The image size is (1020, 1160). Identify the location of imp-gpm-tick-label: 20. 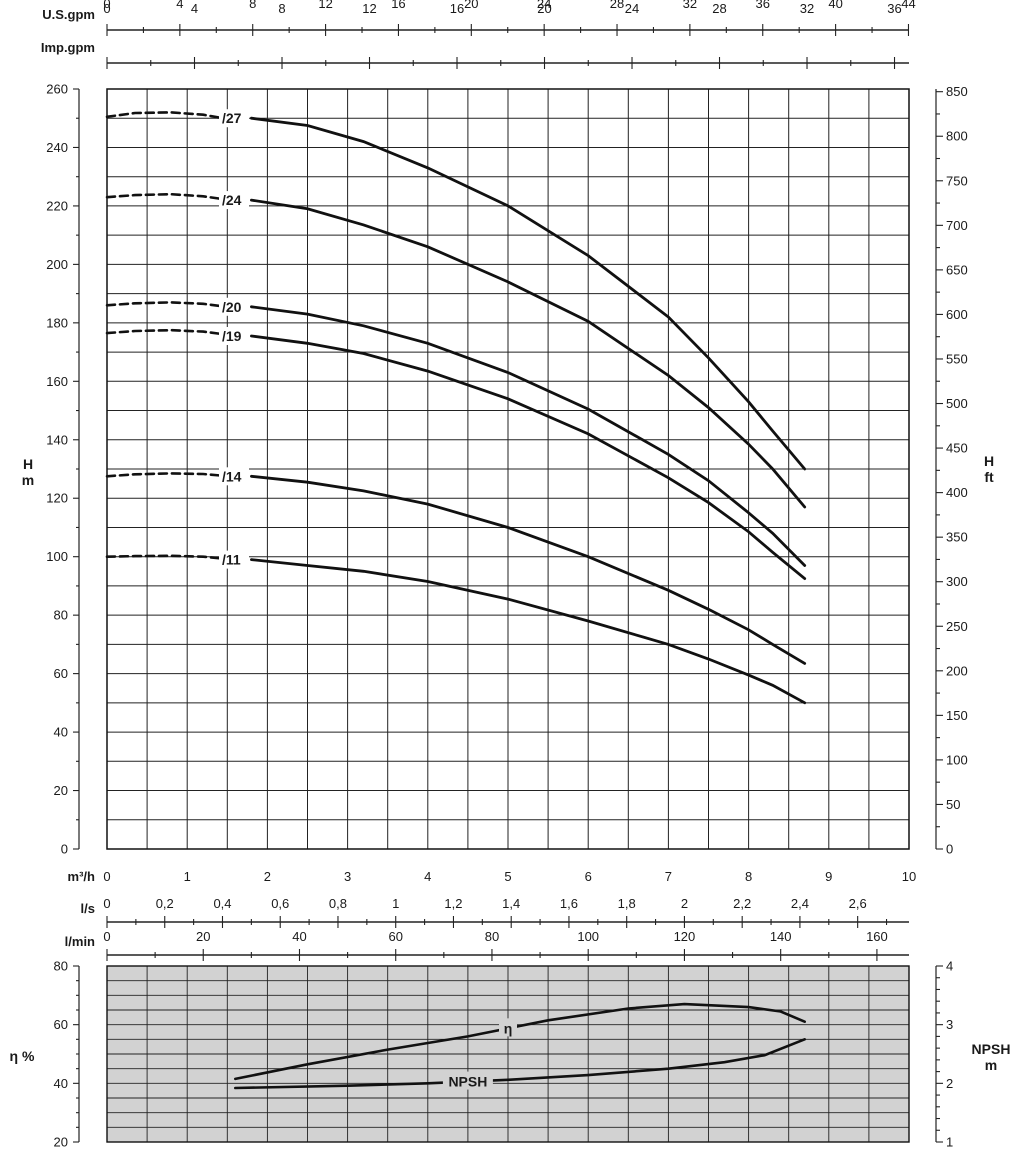
(544, 8).